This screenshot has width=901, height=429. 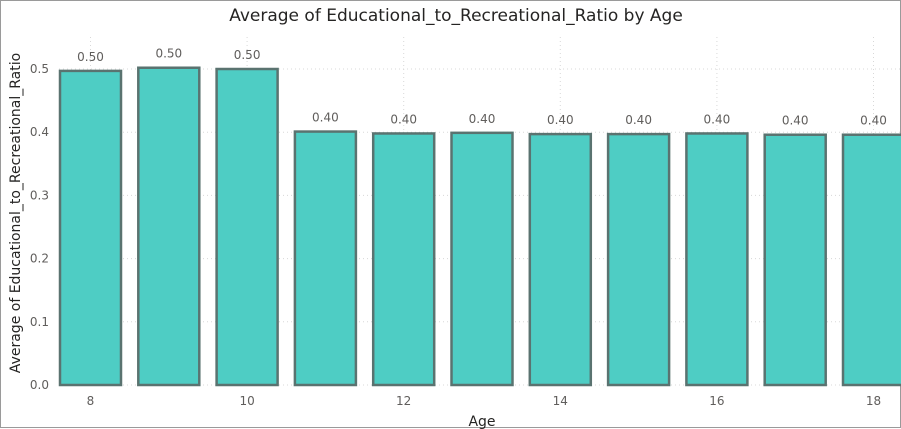 What do you see at coordinates (716, 401) in the screenshot?
I see `x-tick-label: 16` at bounding box center [716, 401].